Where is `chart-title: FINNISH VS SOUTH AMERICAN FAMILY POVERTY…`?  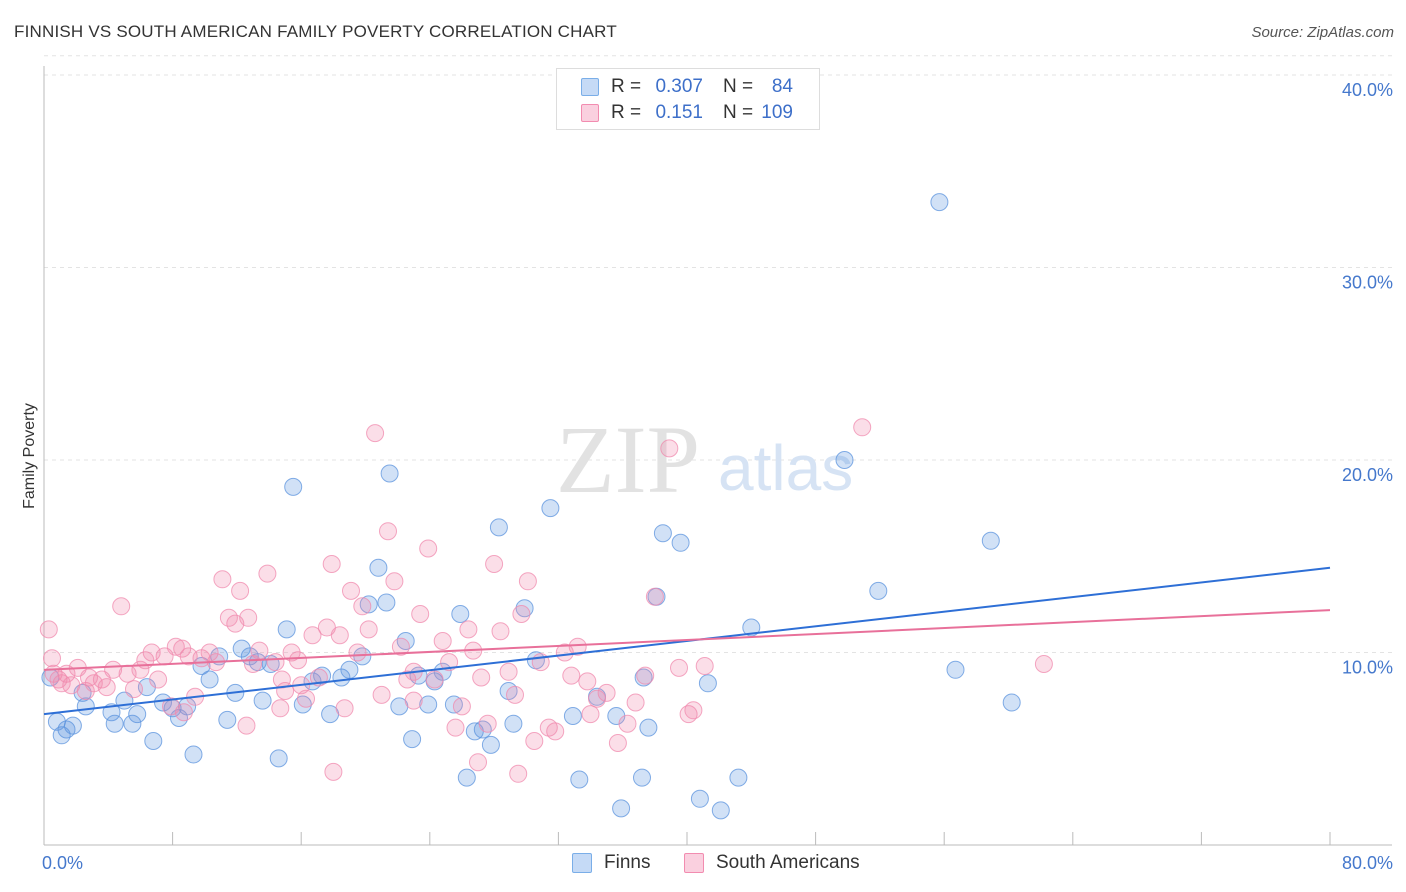
chart-title: FINNISH VS SOUTH AMERICAN FAMILY POVERTY… is located at coordinates (315, 31).